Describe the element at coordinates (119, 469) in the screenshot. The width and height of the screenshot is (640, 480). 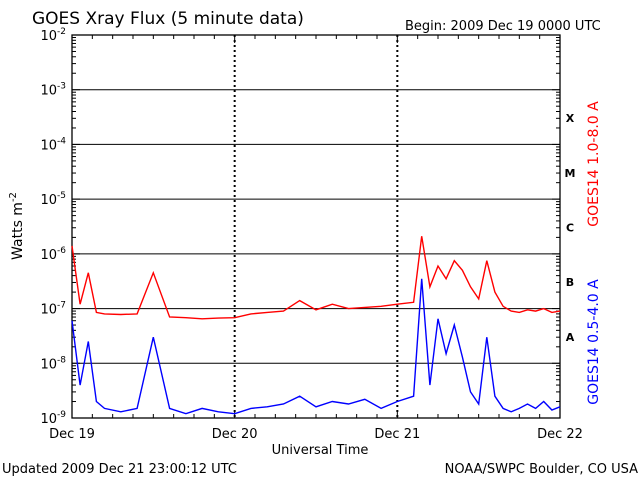
I see `updated-timestamp: Updated 2009 Dec 21 23:00:12 UTC` at that location.